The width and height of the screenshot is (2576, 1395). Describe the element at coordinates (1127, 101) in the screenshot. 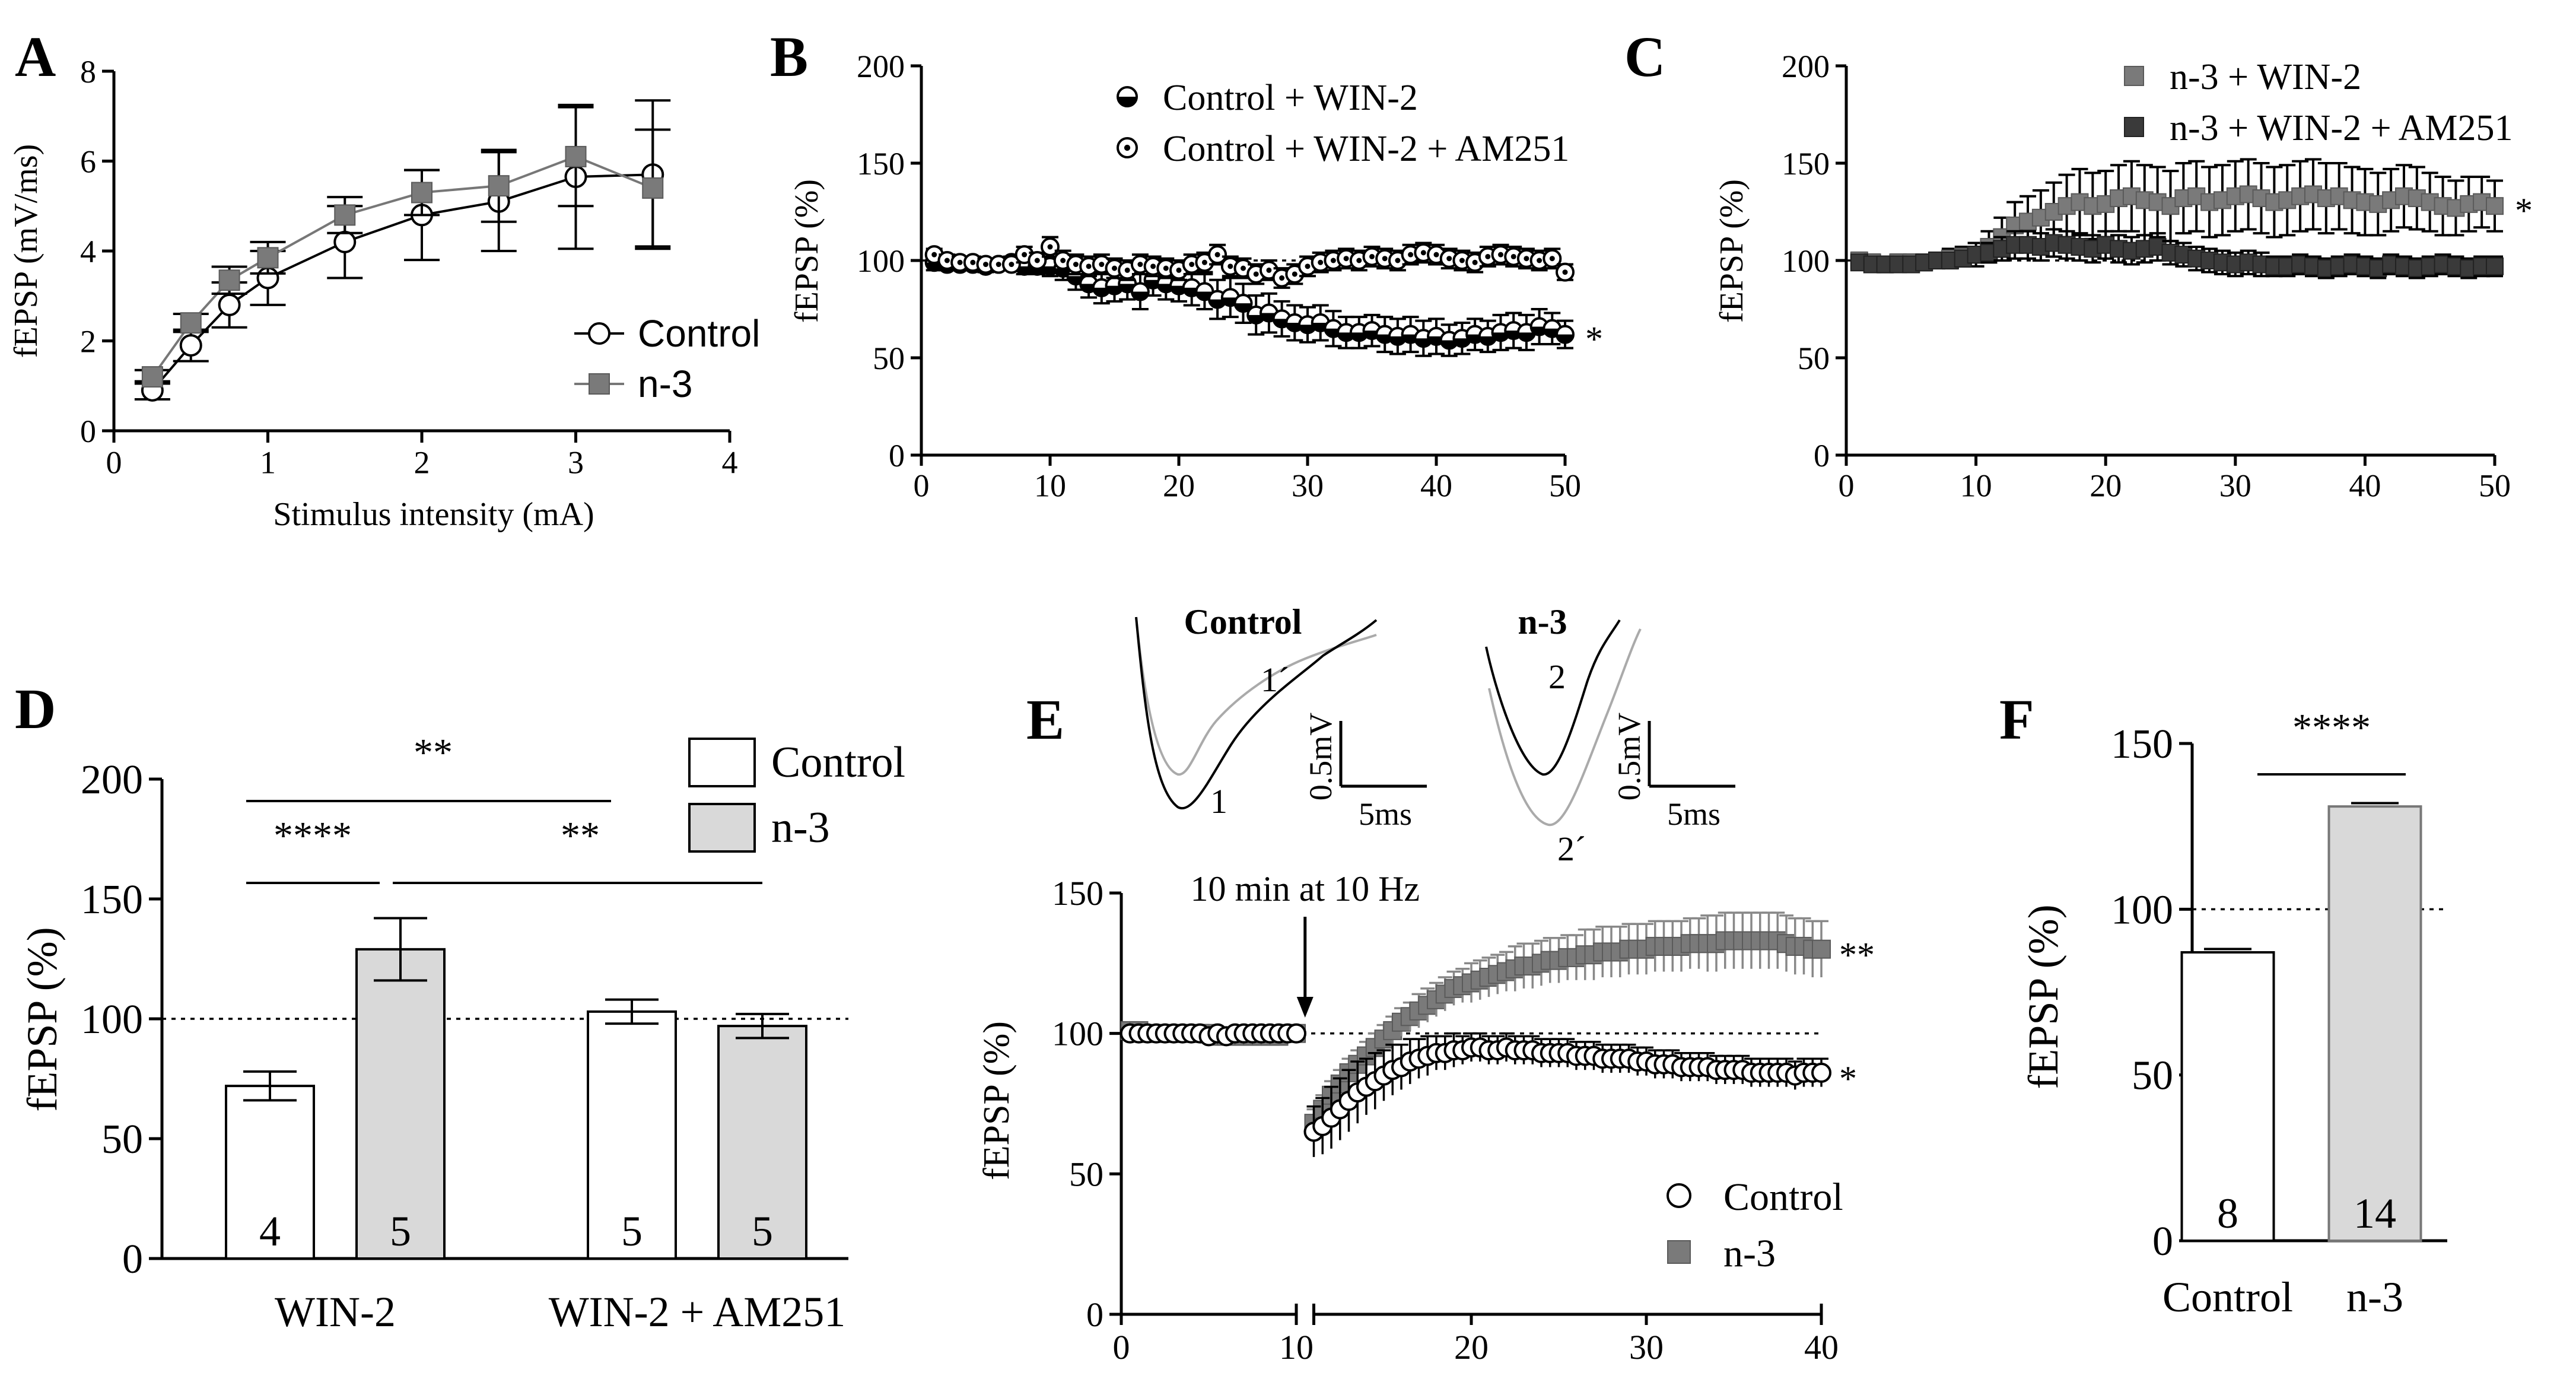

I see `legend-marker-fill` at that location.